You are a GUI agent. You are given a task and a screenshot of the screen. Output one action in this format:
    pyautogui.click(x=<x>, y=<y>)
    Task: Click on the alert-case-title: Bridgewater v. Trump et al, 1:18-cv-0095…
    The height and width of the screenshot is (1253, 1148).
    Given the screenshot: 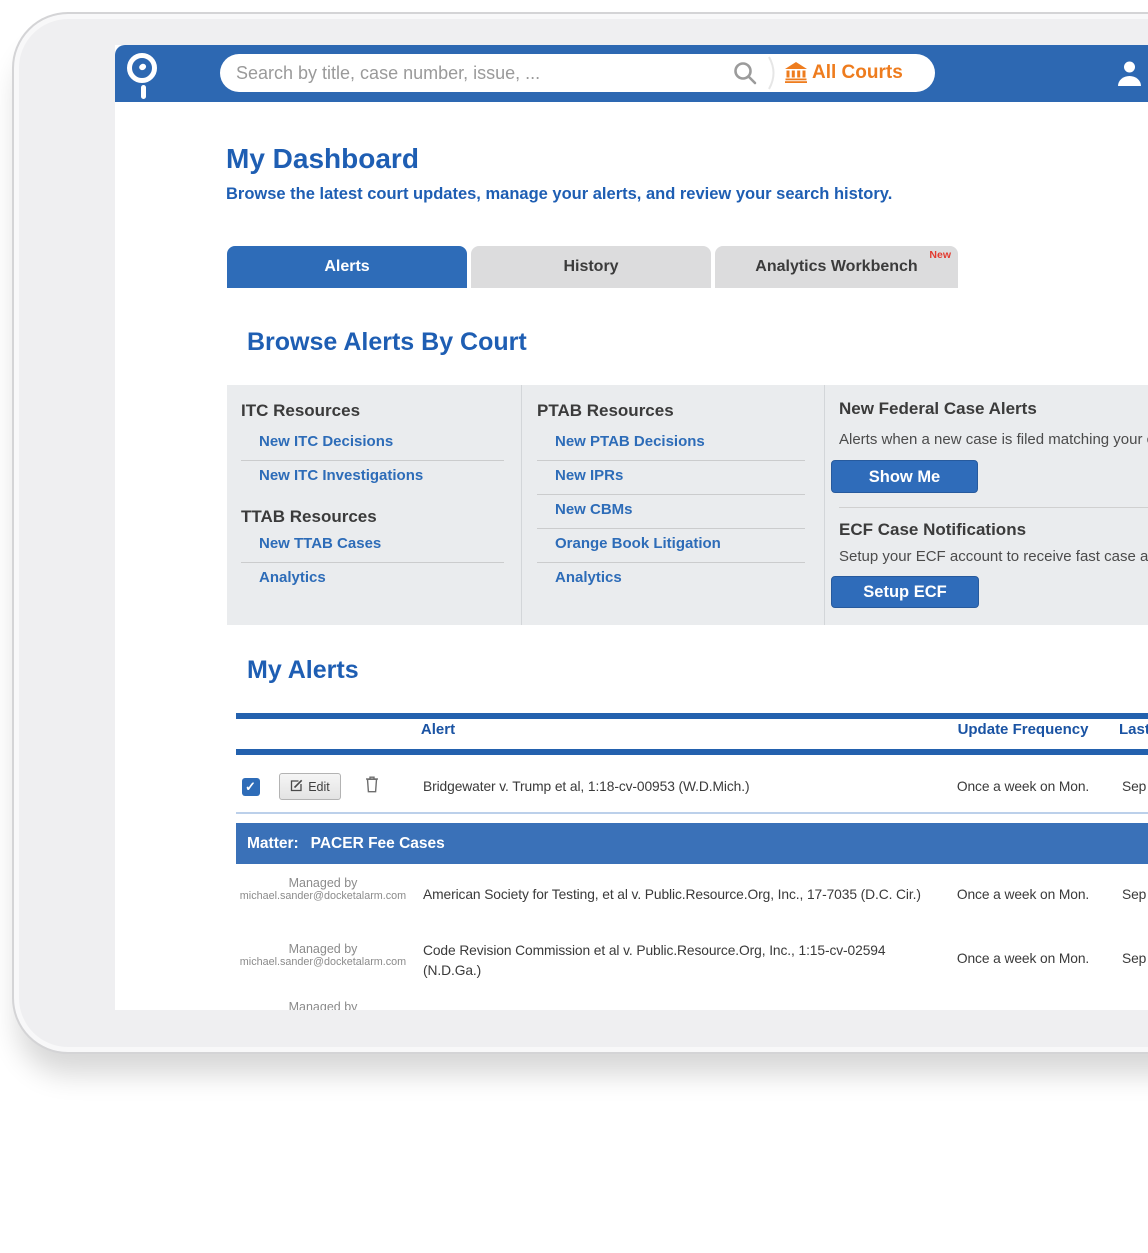 What is the action you would take?
    pyautogui.click(x=586, y=786)
    